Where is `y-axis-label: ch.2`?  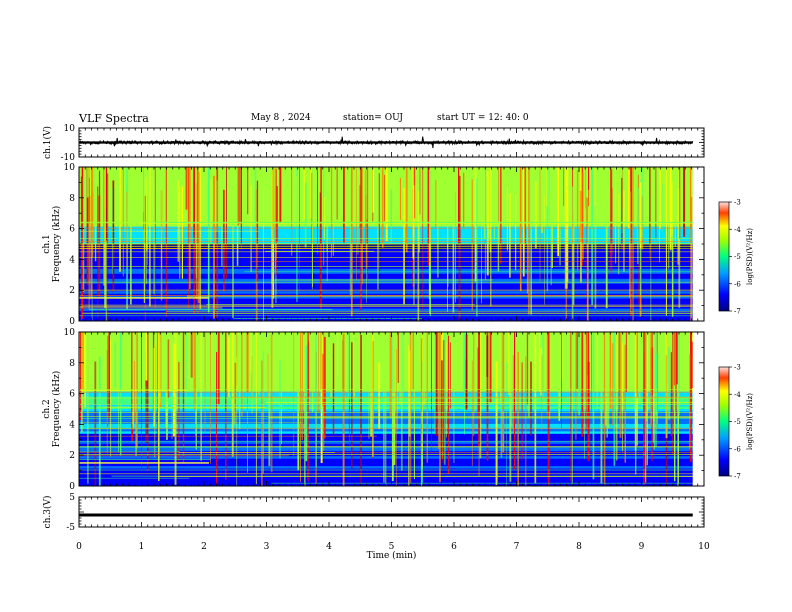 y-axis-label: ch.2 is located at coordinates (47, 408).